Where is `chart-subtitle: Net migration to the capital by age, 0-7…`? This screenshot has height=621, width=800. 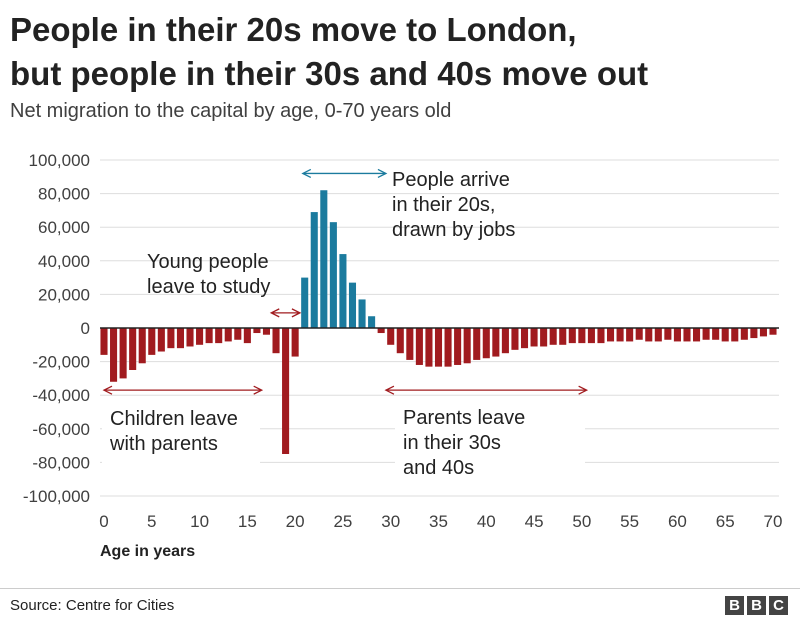 chart-subtitle: Net migration to the capital by age, 0-7… is located at coordinates (231, 111).